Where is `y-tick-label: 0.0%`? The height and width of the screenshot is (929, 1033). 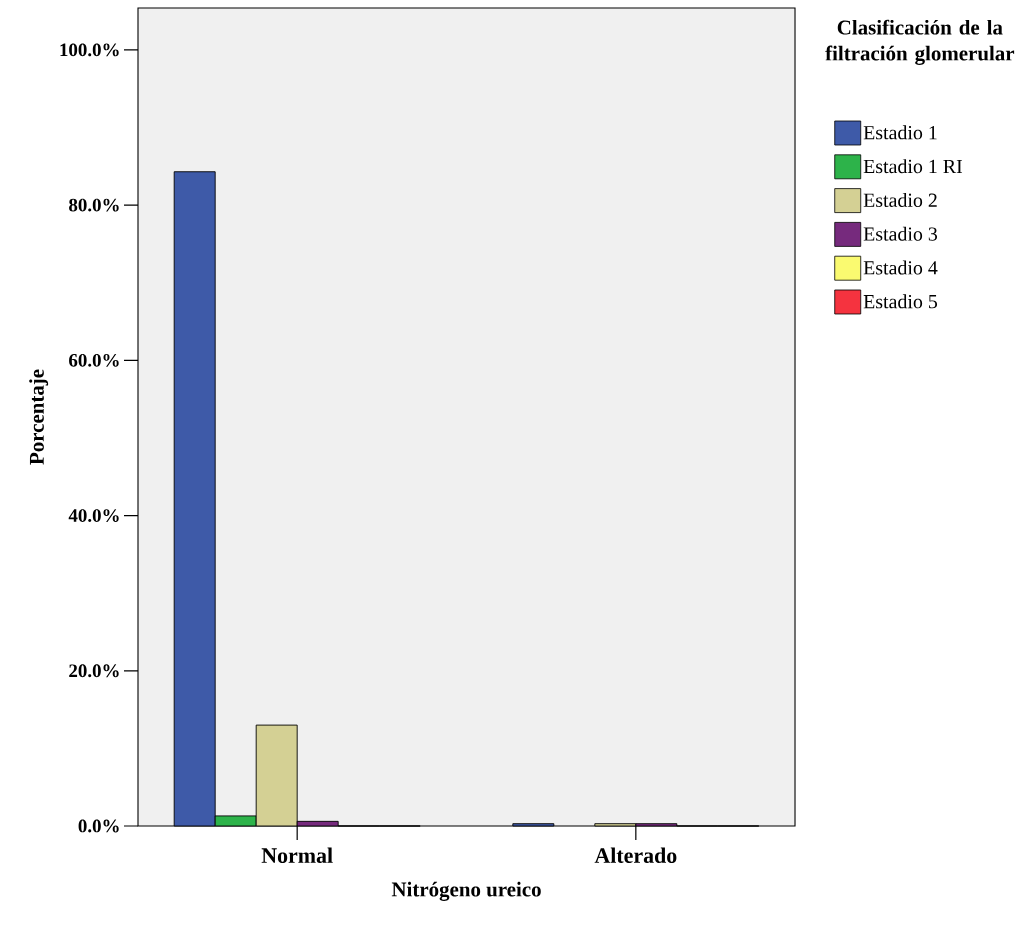 y-tick-label: 0.0% is located at coordinates (98, 826).